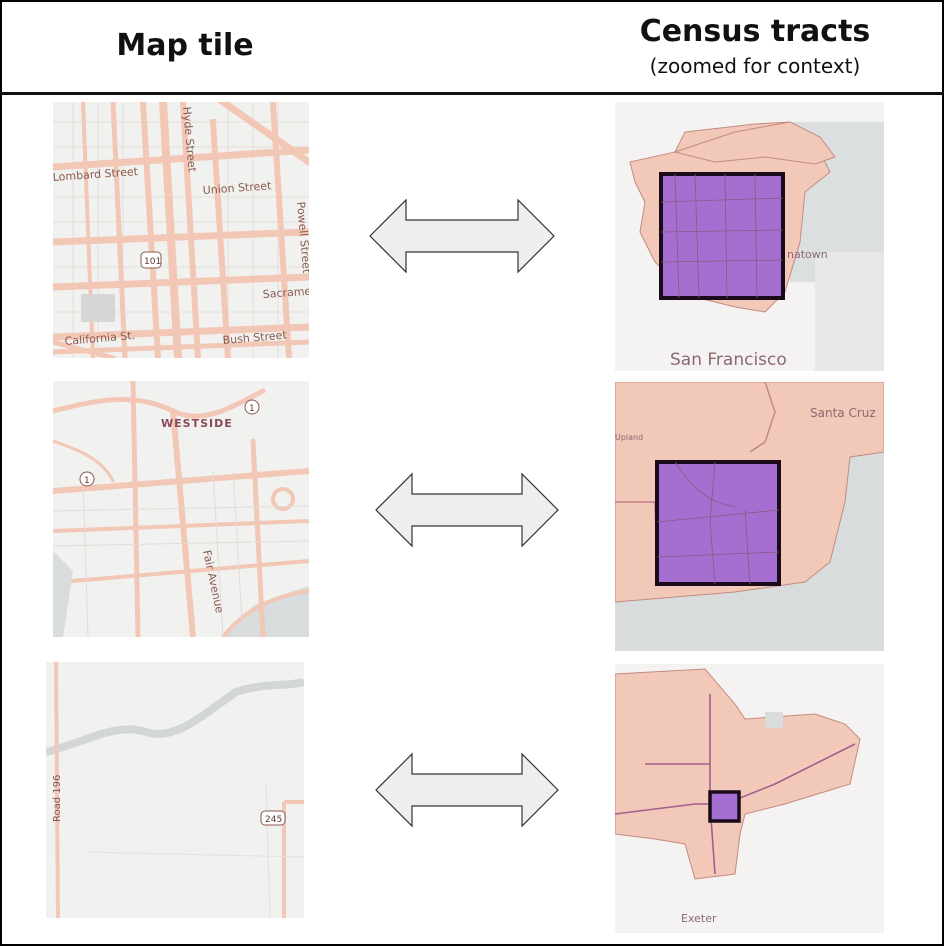 The image size is (944, 946). Describe the element at coordinates (749, 516) in the screenshot. I see `census-tract-2: Santa Cruz Upland` at that location.